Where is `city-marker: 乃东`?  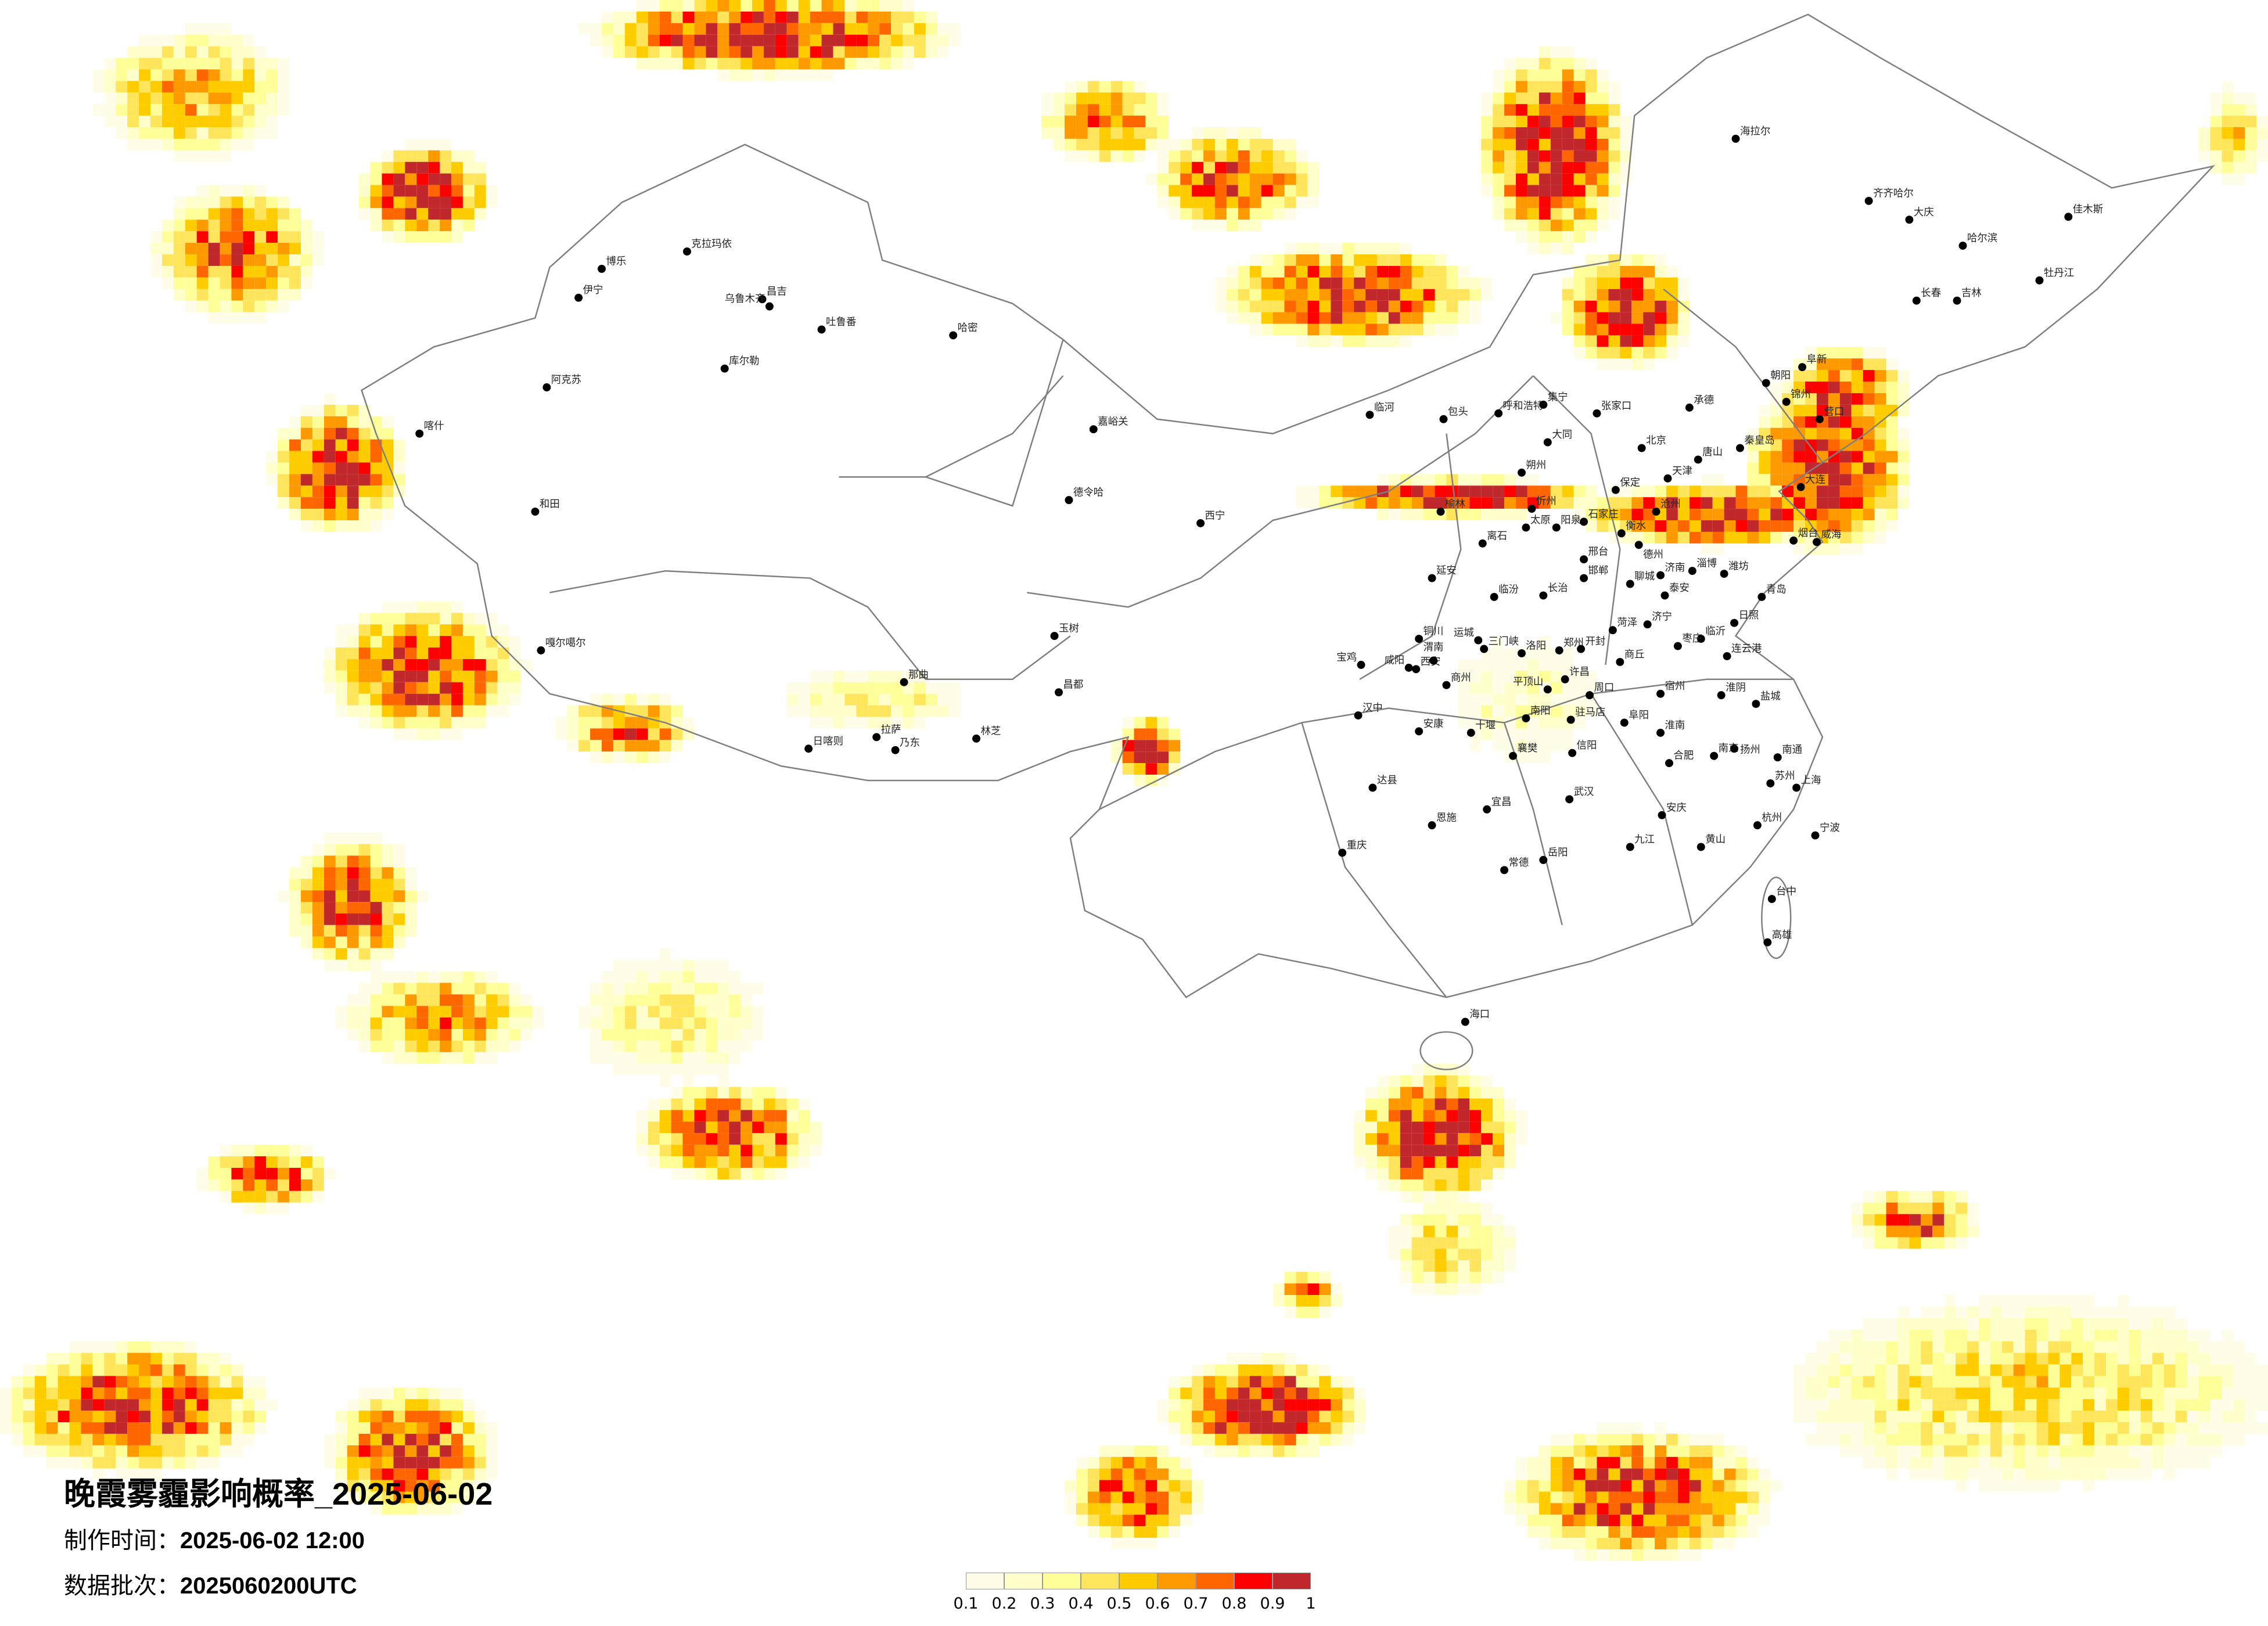
city-marker: 乃东 is located at coordinates (905, 745).